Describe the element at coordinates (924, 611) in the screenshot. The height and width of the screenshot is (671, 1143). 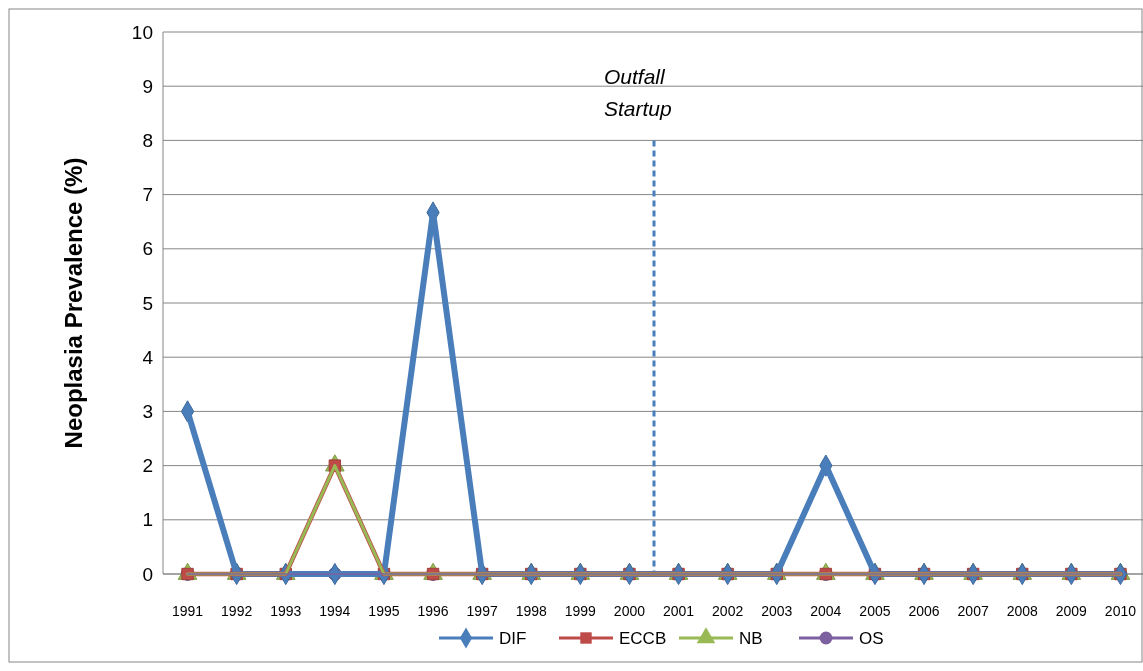
I see `x-tick-label: 2006` at that location.